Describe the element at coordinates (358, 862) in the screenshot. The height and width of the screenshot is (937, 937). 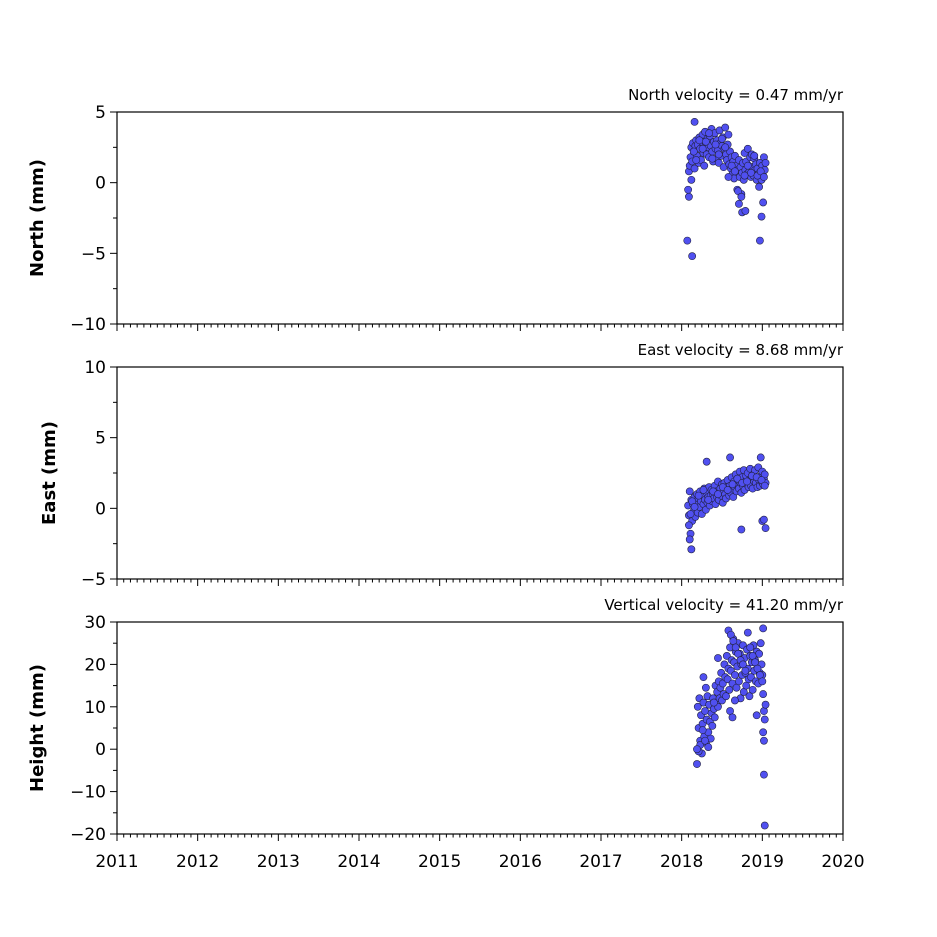
I see `x-tick-label-2014: 2014` at that location.